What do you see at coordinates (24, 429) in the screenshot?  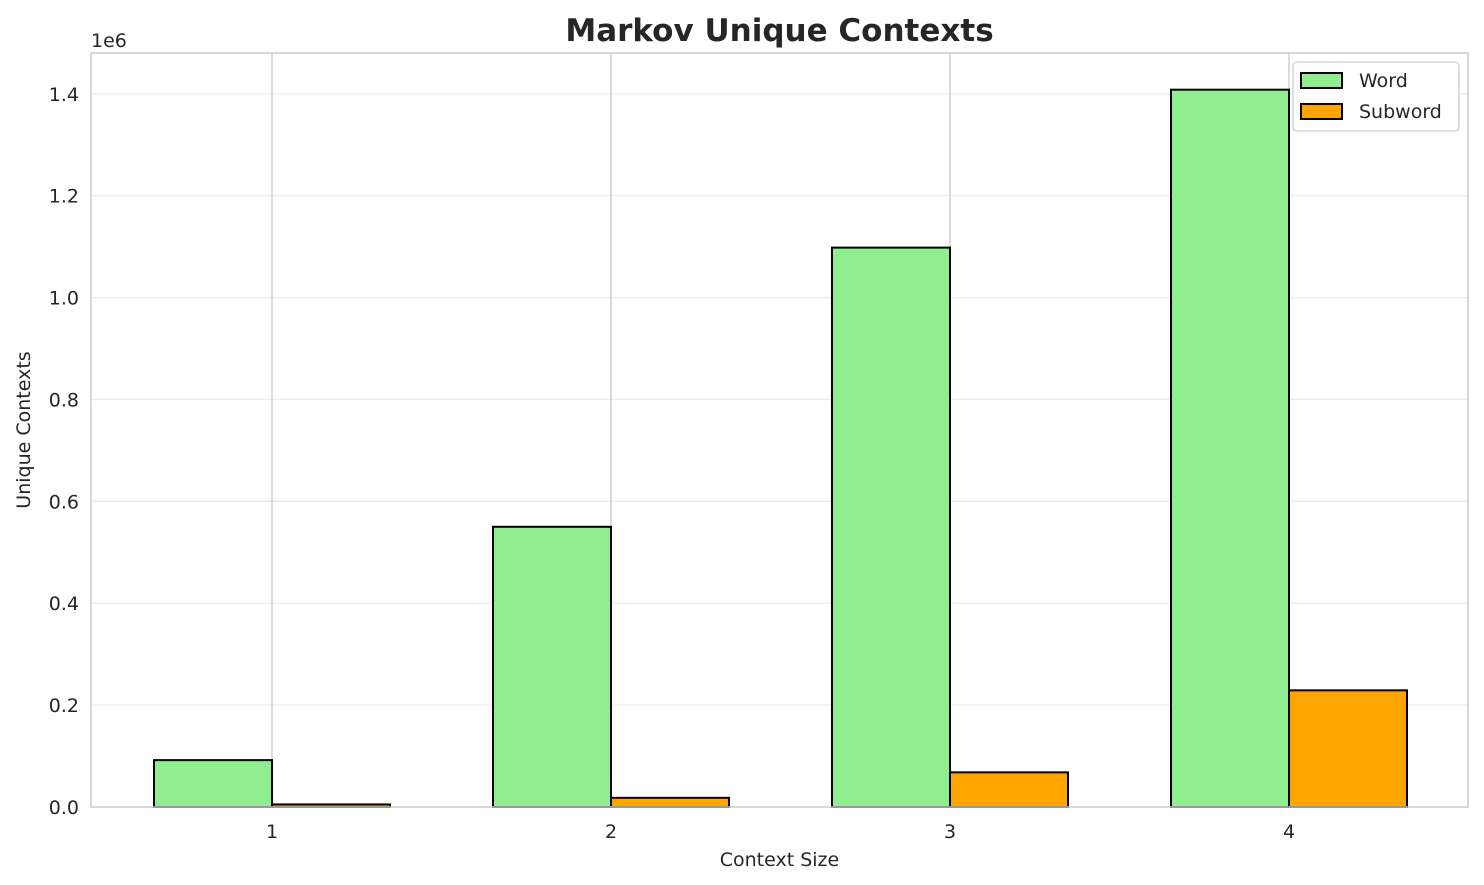 I see `y-axis-label: Unique Contexts` at bounding box center [24, 429].